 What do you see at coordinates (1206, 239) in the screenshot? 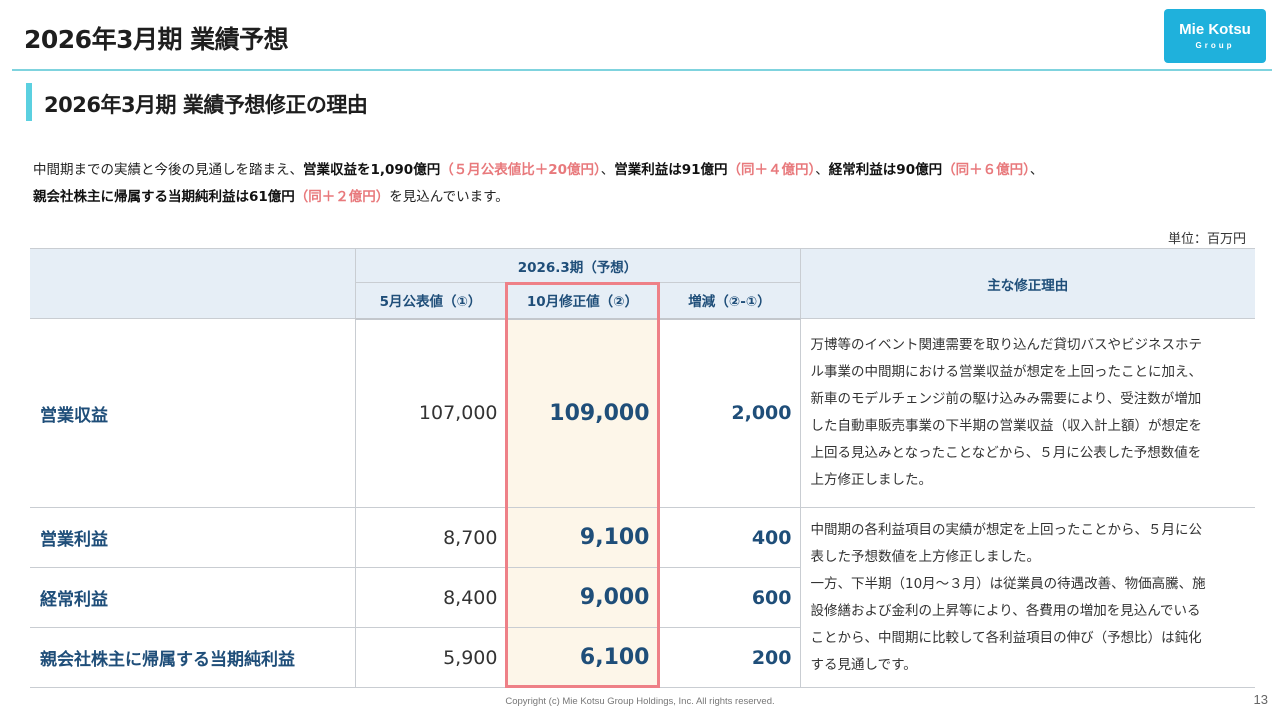
I see `unit-label: 単位：百万円` at bounding box center [1206, 239].